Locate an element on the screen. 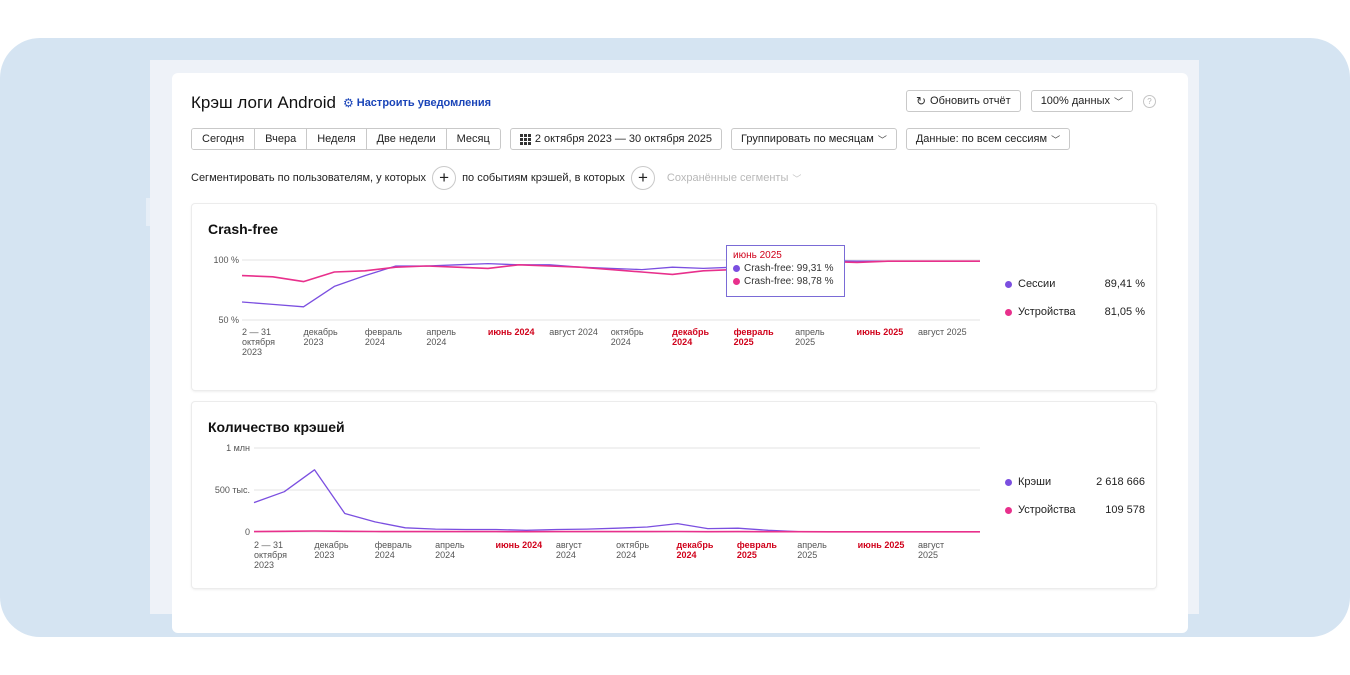  legend-item-devices: Устройства 81,05 % is located at coordinates (1075, 312).